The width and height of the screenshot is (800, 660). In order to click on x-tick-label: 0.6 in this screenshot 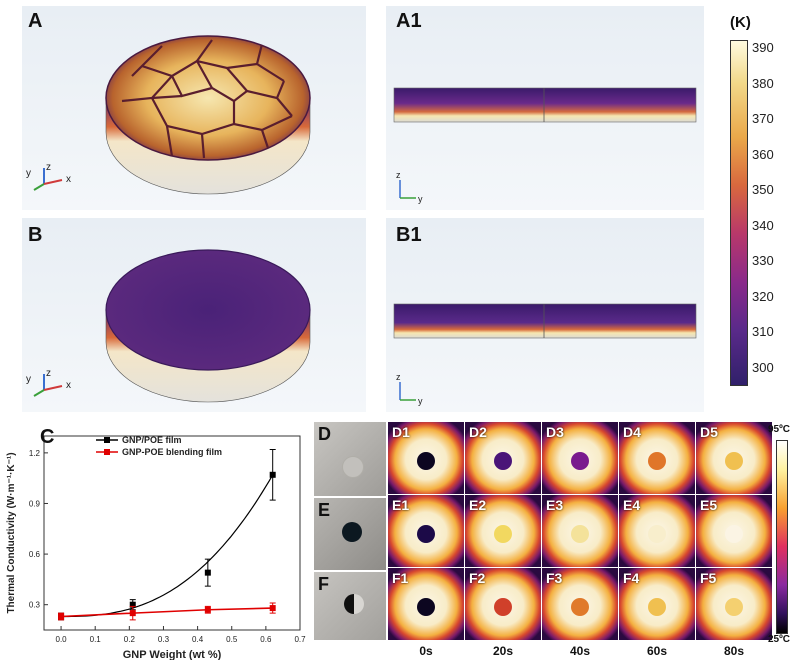, I will do `click(266, 639)`.